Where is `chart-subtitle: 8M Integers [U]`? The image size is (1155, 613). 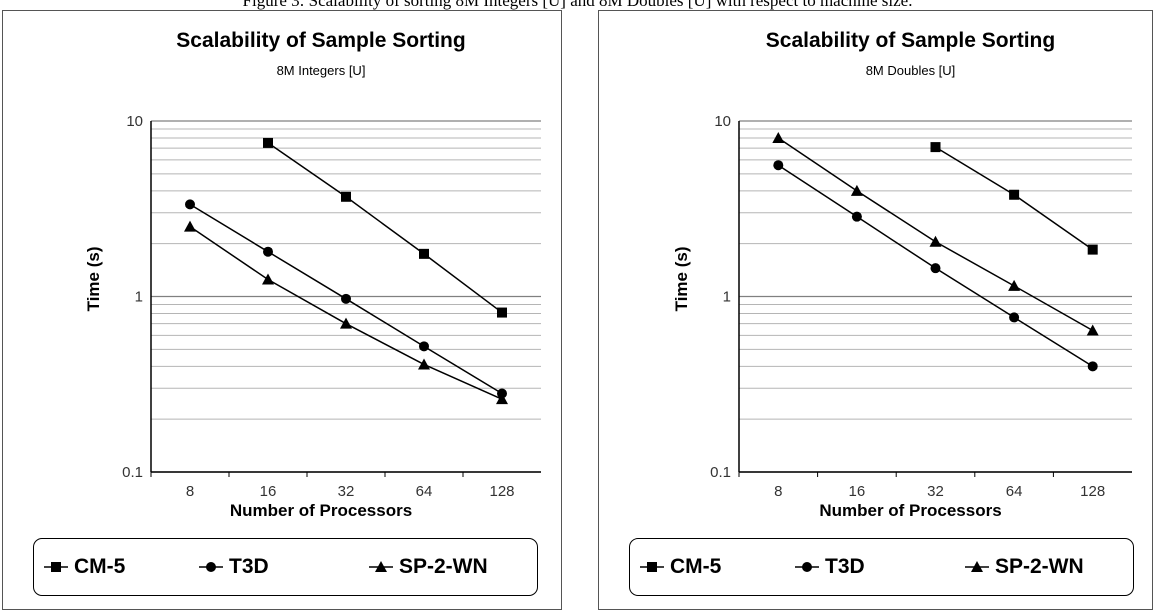
chart-subtitle: 8M Integers [U] is located at coordinates (321, 70).